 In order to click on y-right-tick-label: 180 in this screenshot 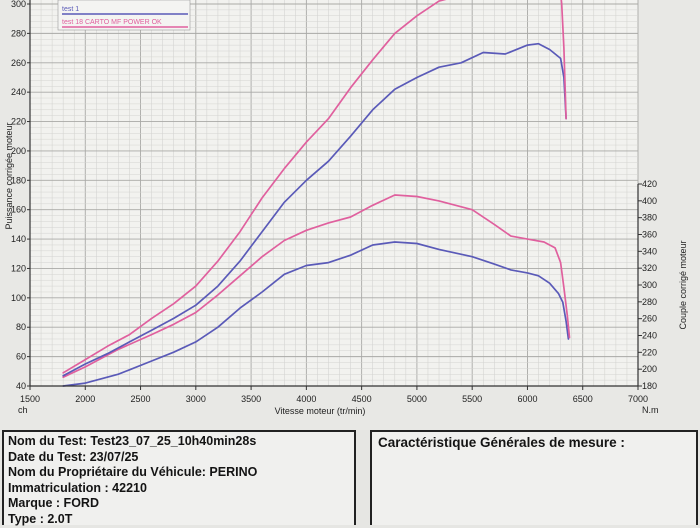, I will do `click(649, 386)`.